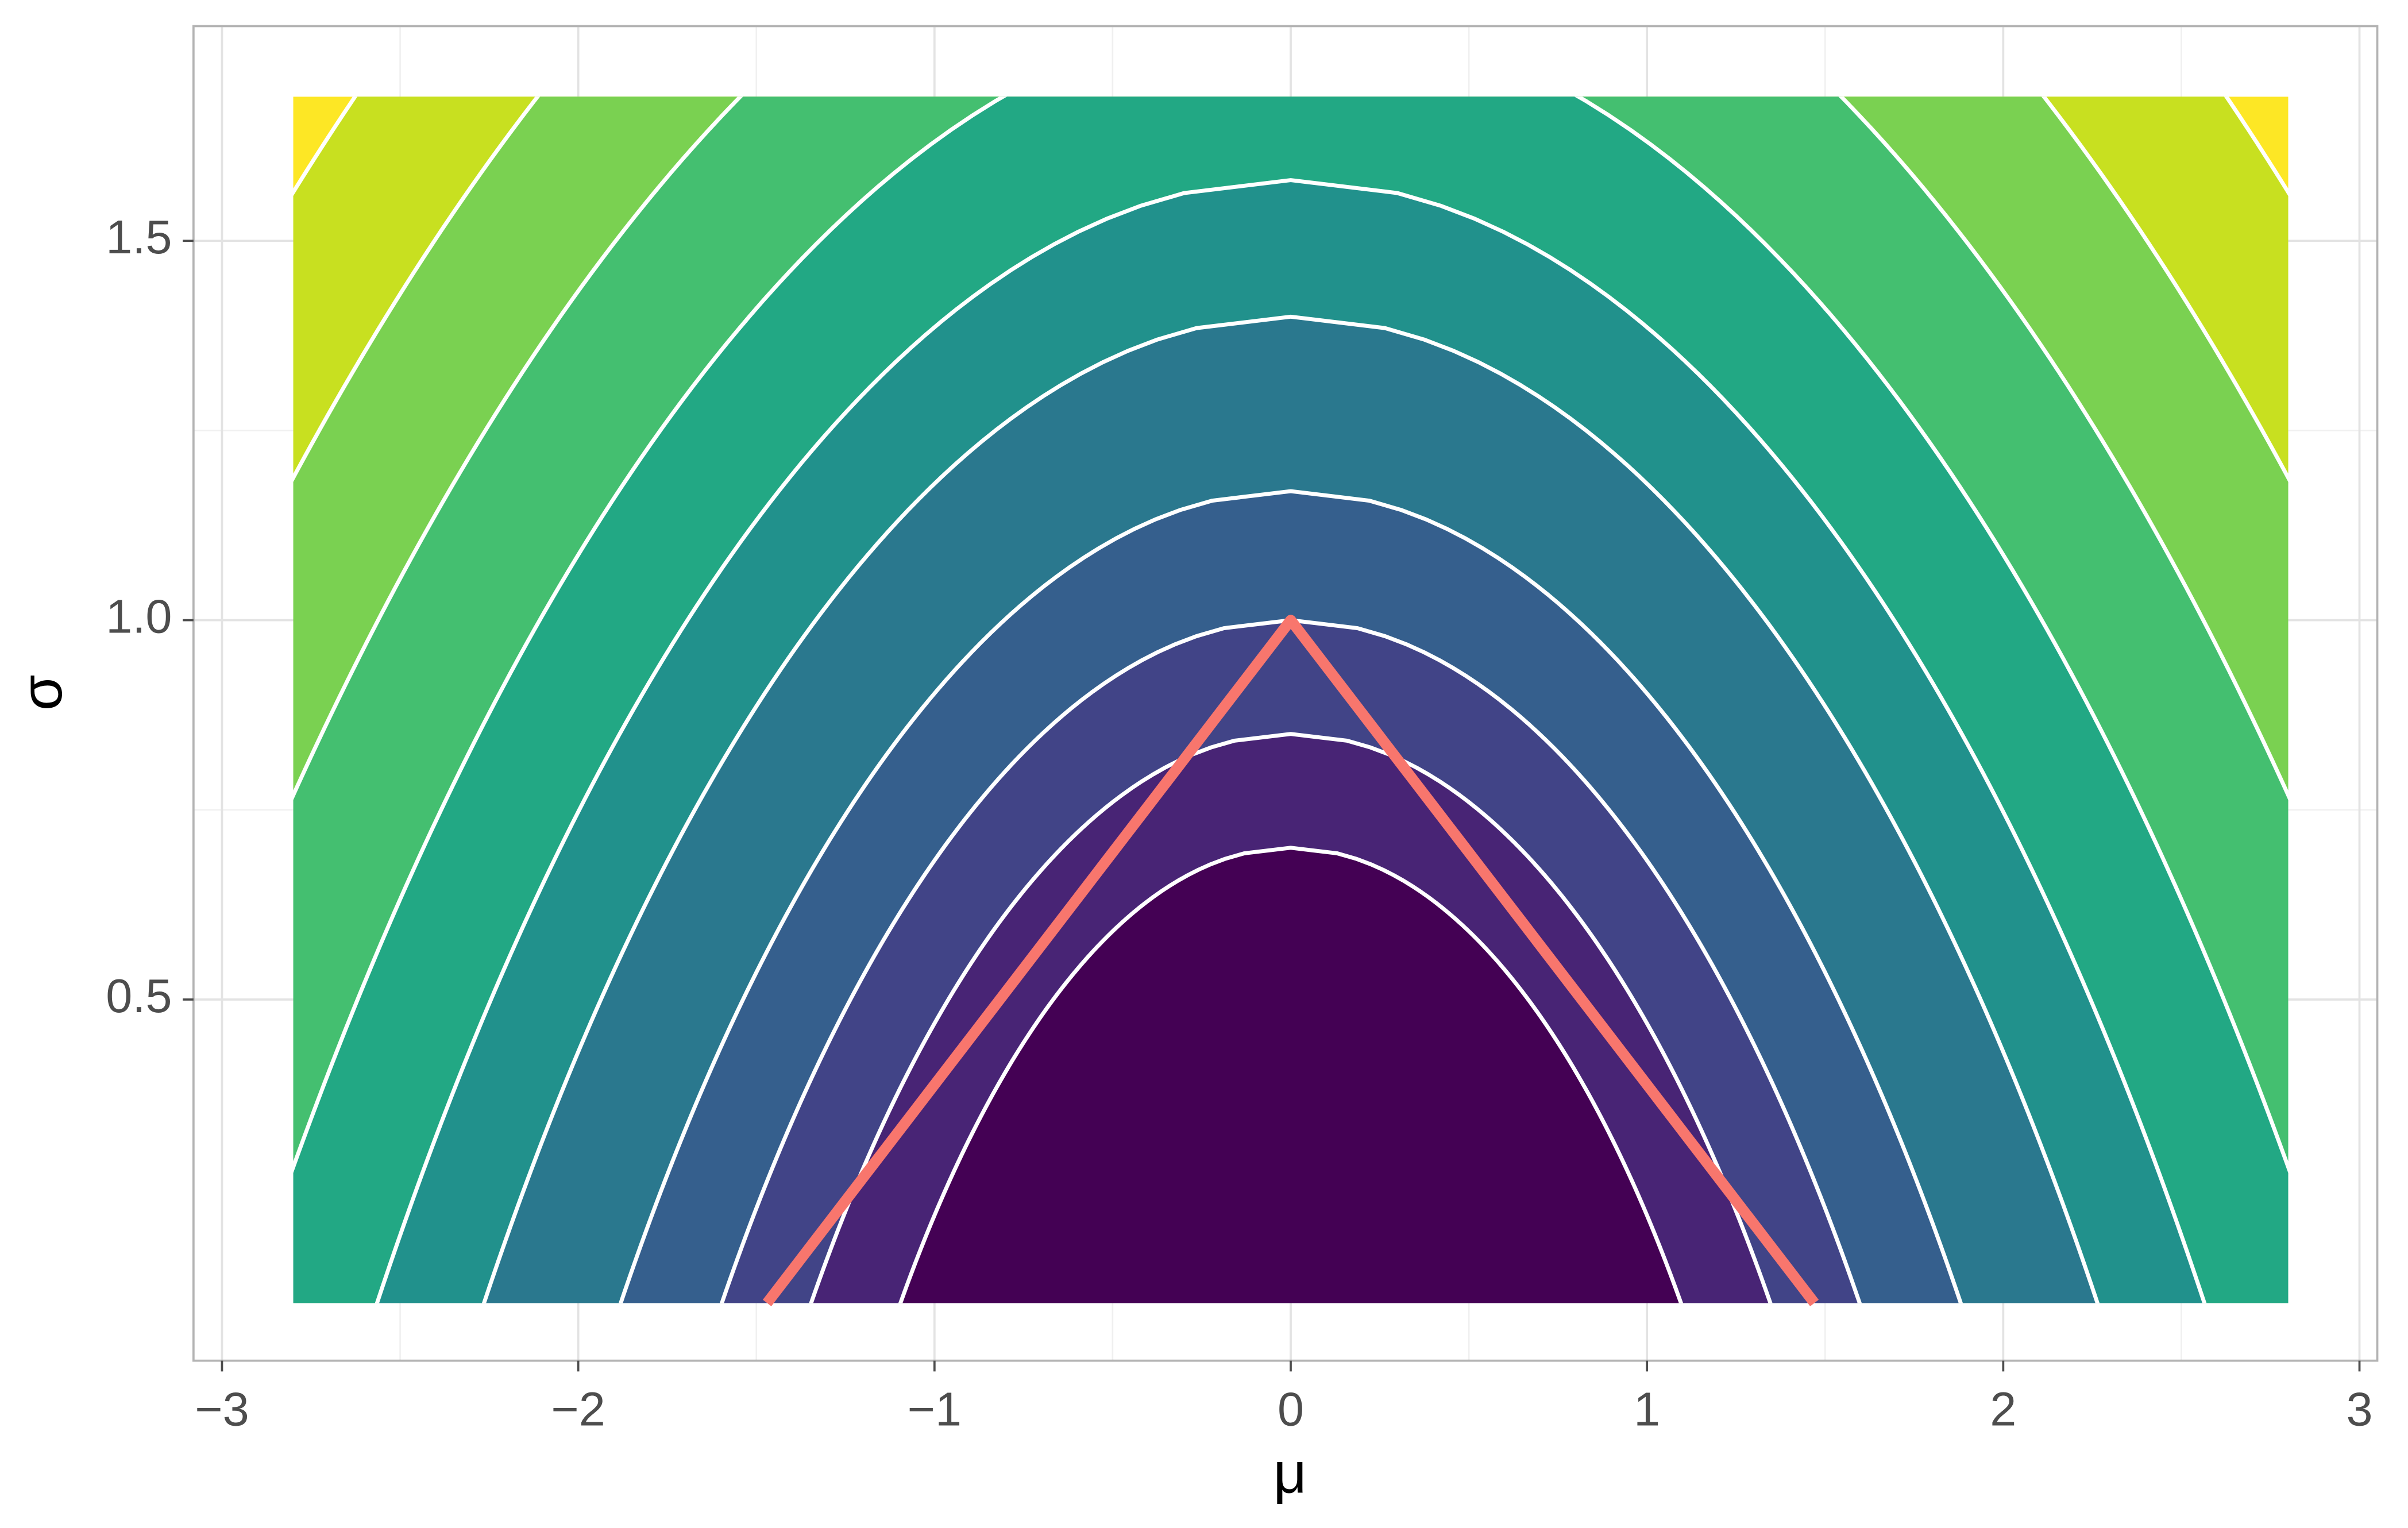 The height and width of the screenshot is (1528, 2408). Describe the element at coordinates (578, 1409) in the screenshot. I see `x-tick-label: −2` at that location.